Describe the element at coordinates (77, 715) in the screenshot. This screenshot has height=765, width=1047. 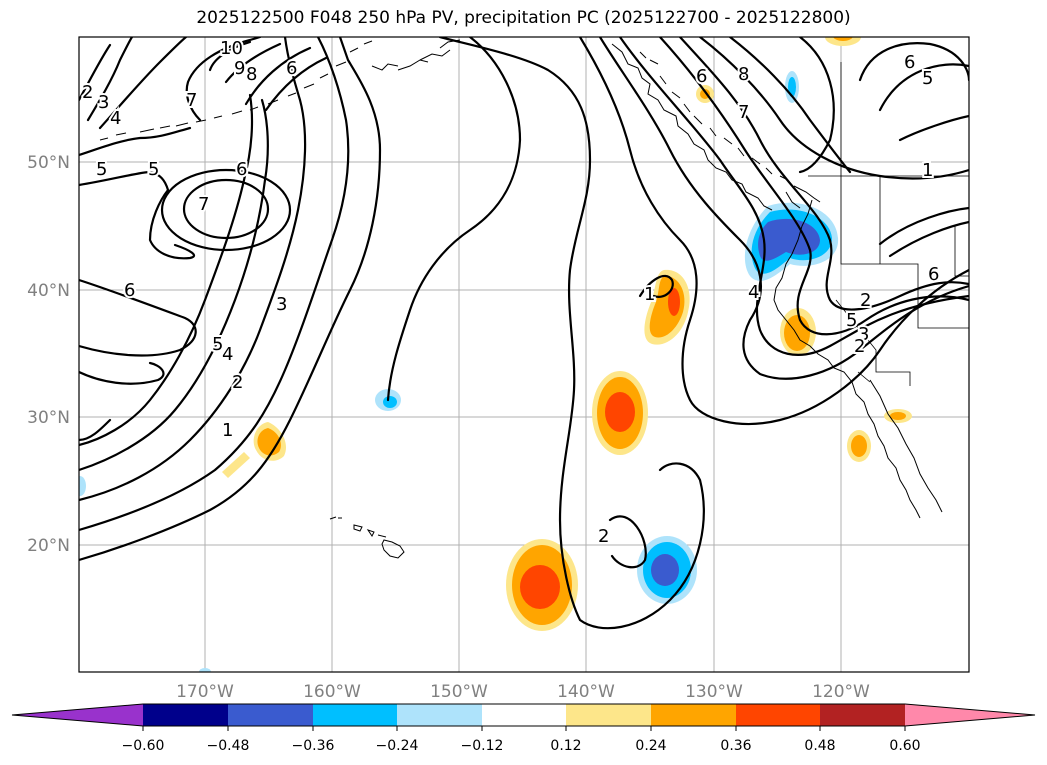
I see `colorbar-extend-low` at that location.